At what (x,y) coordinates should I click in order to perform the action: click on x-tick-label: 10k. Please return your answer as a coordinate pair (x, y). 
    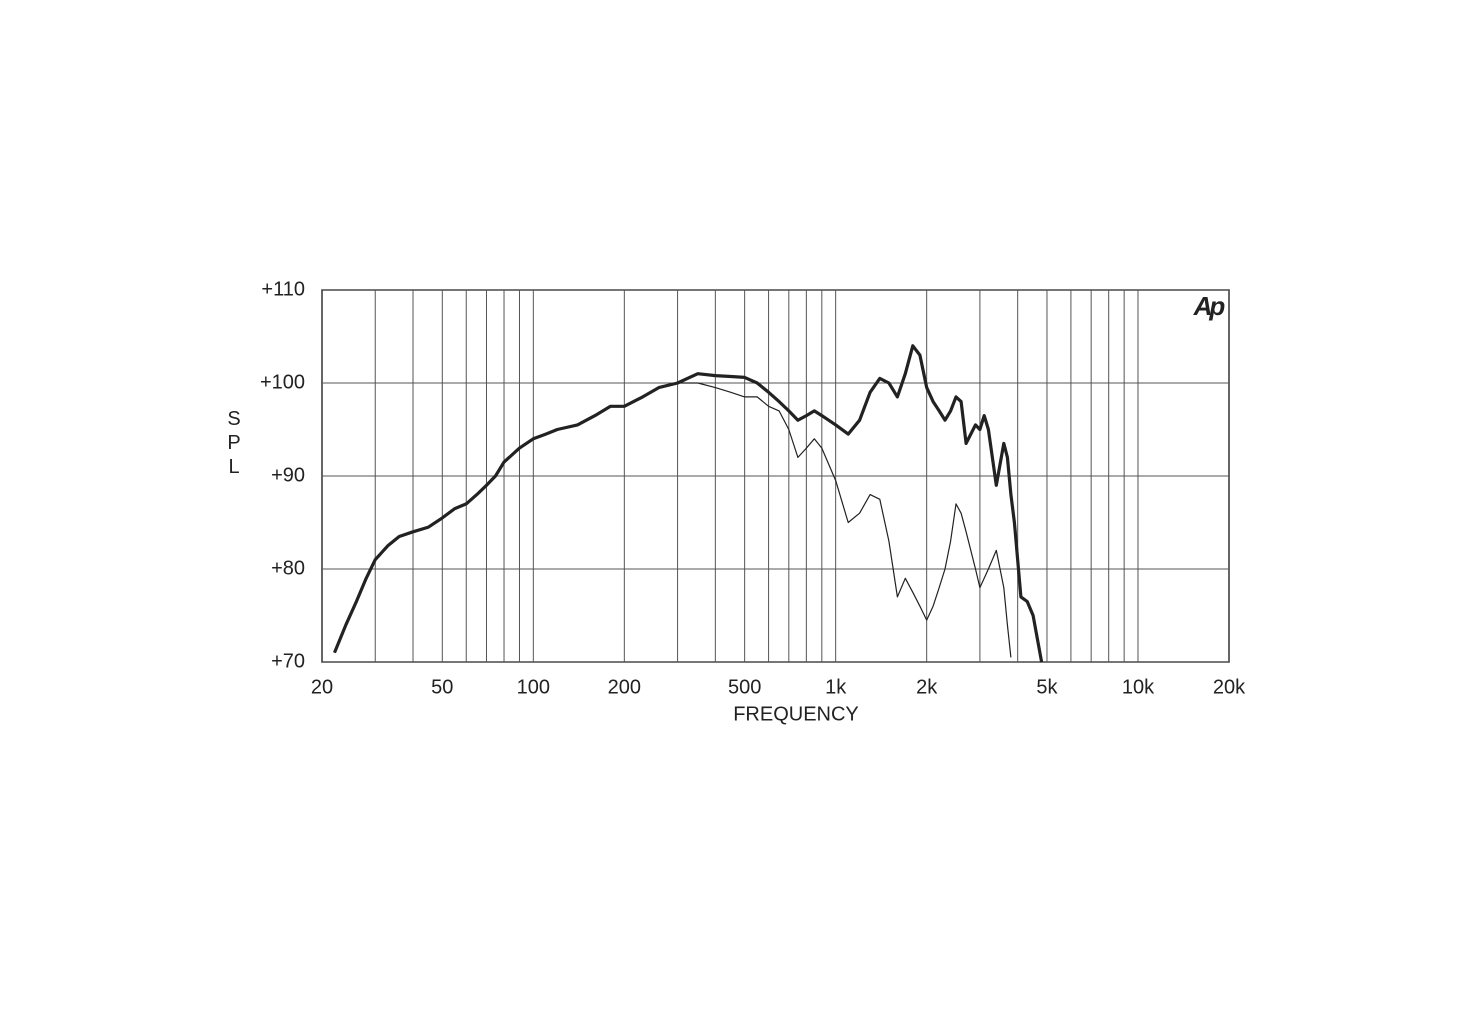
    Looking at the image, I should click on (1138, 687).